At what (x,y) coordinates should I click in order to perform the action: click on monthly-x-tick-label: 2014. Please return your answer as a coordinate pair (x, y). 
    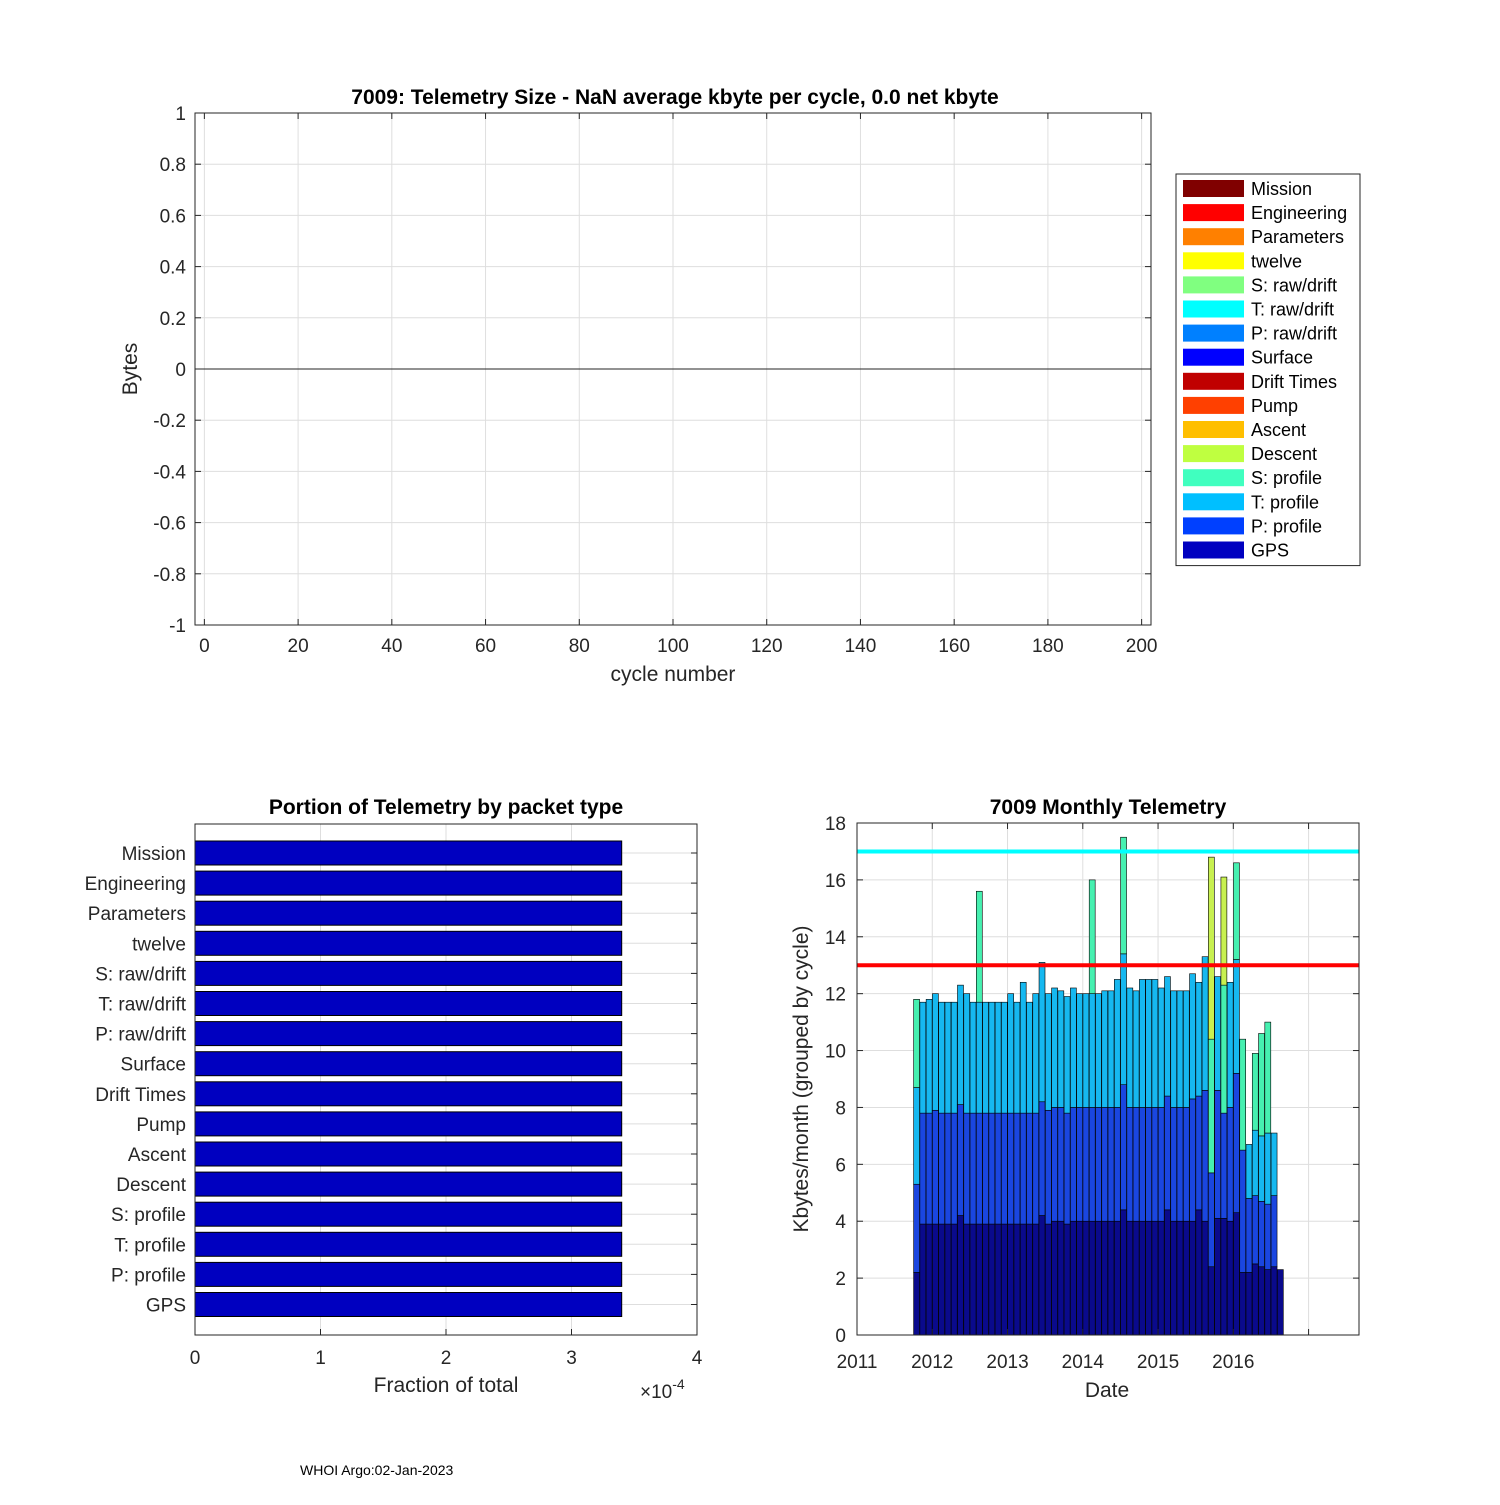
    Looking at the image, I should click on (1083, 1362).